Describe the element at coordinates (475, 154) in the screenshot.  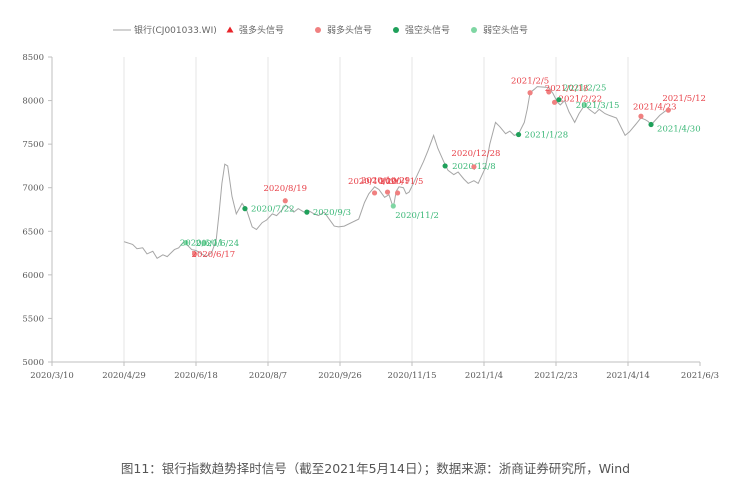
I see `signal-label: 2020/12/28` at that location.